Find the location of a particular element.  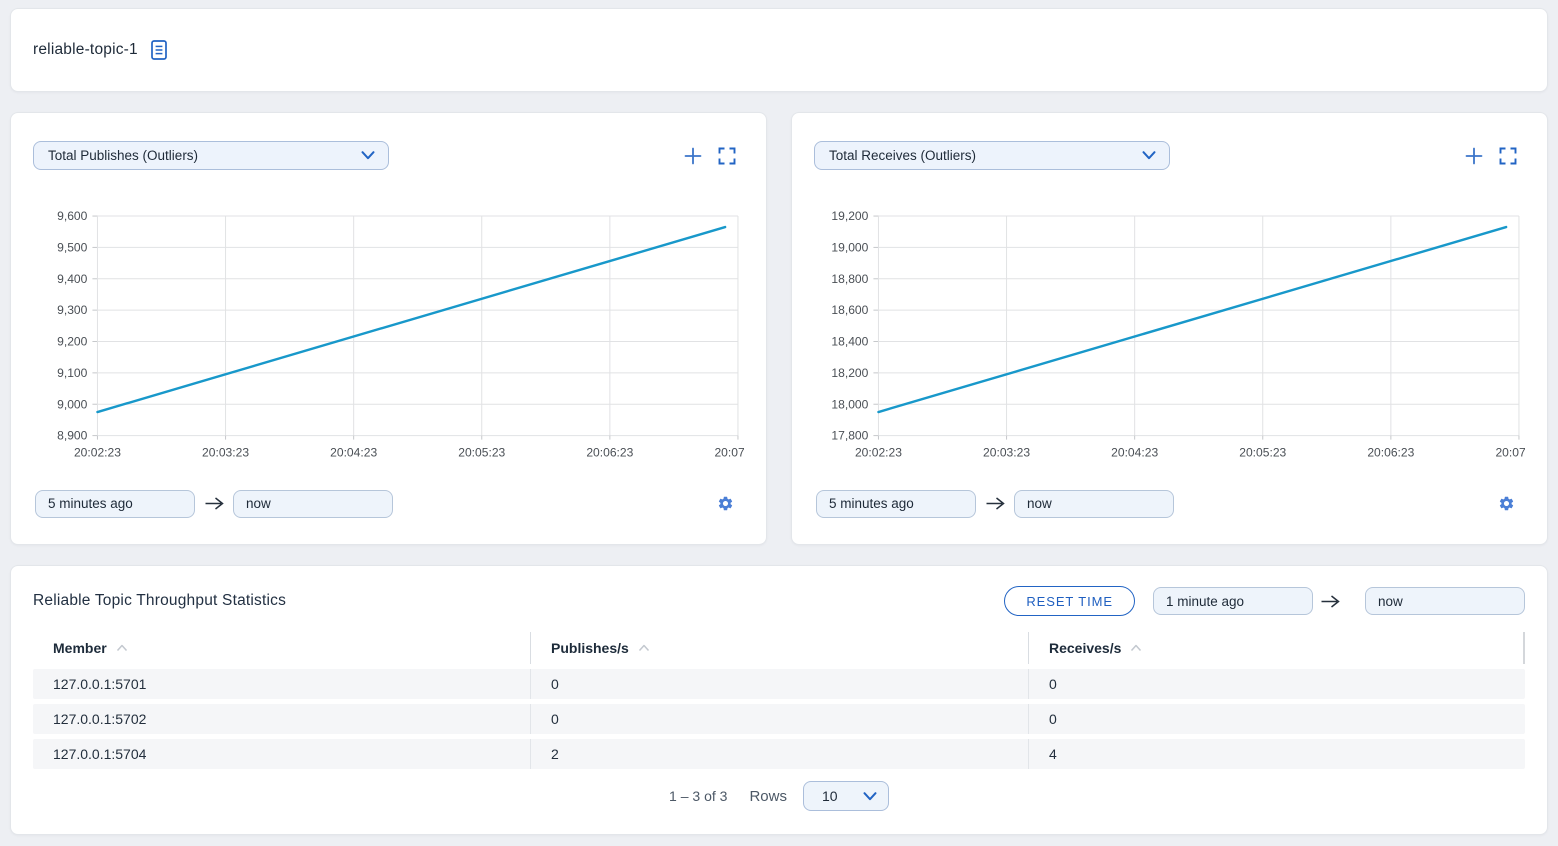

svg-text: 17,800 is located at coordinates (849, 436).